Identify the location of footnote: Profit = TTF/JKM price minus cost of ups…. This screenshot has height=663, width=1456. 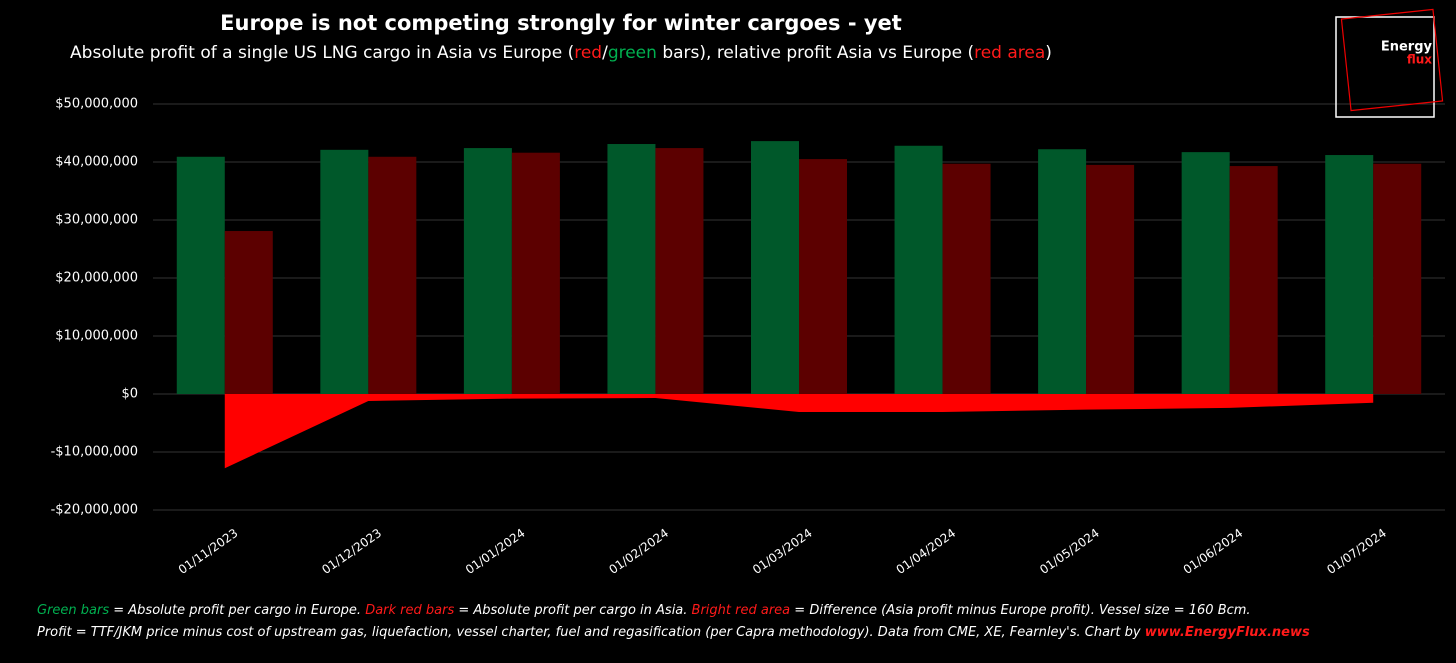
(673, 632).